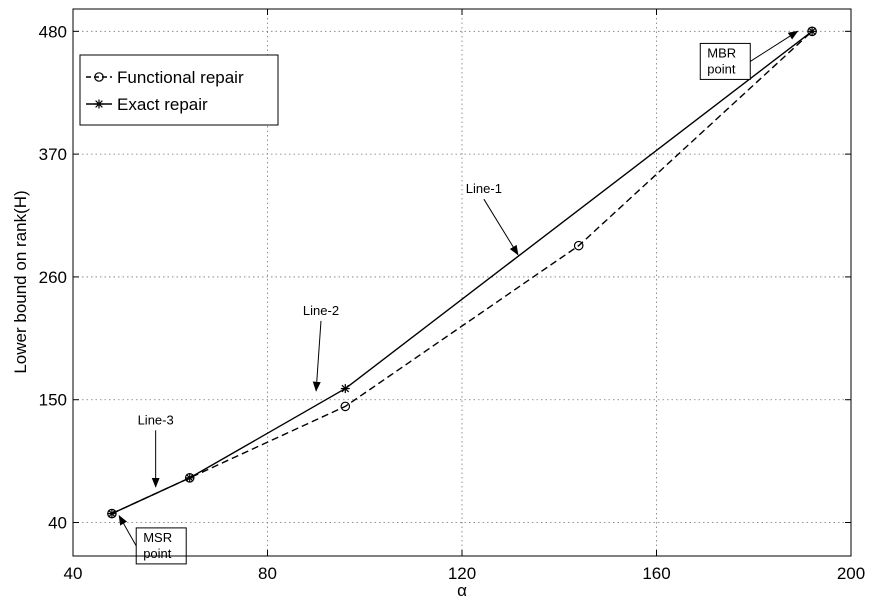  What do you see at coordinates (53, 154) in the screenshot?
I see `y-tick-label: 370` at bounding box center [53, 154].